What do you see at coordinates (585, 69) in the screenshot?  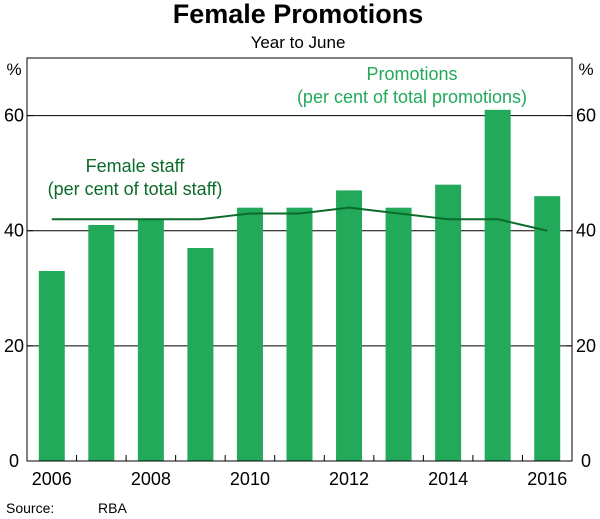 I see `y-unit-right: %` at bounding box center [585, 69].